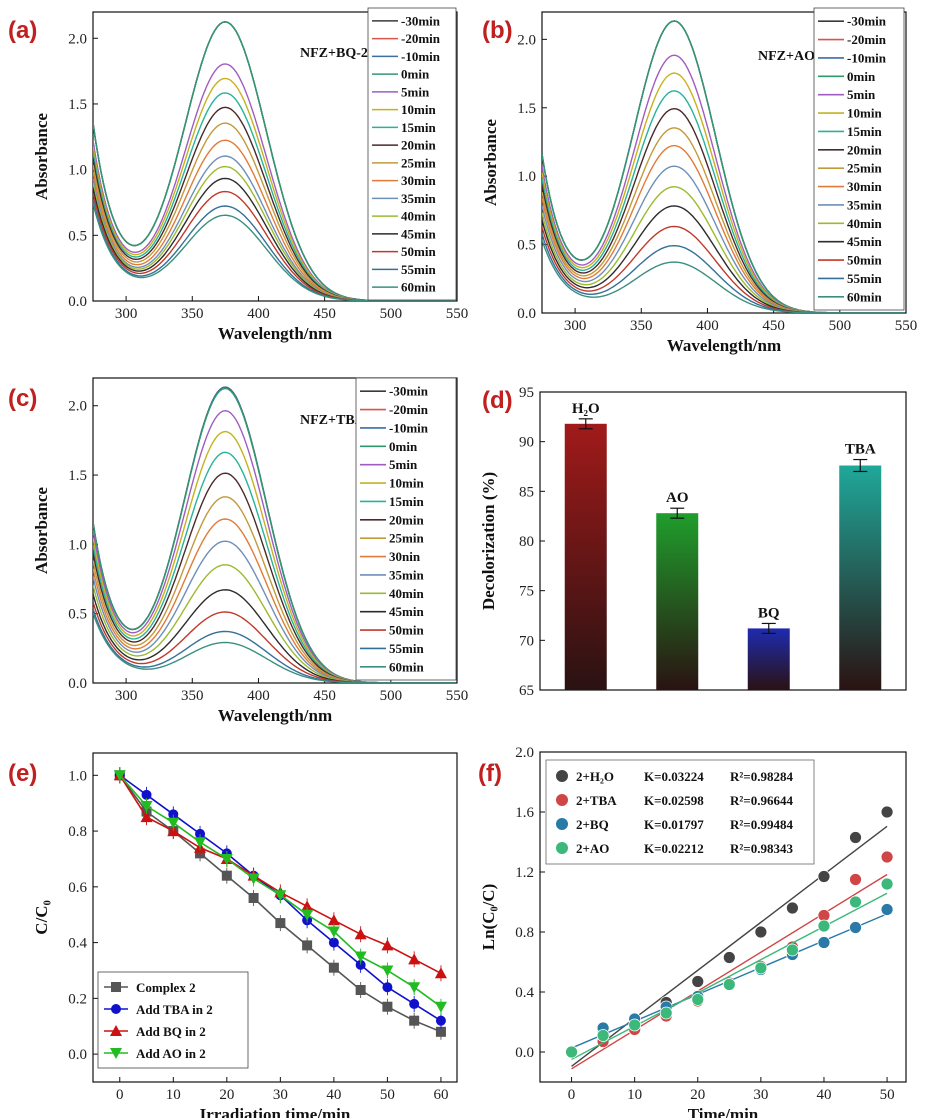 Image resolution: width=931 pixels, height=1118 pixels. What do you see at coordinates (192, 314) in the screenshot?
I see `x-tick-label: 350` at bounding box center [192, 314].